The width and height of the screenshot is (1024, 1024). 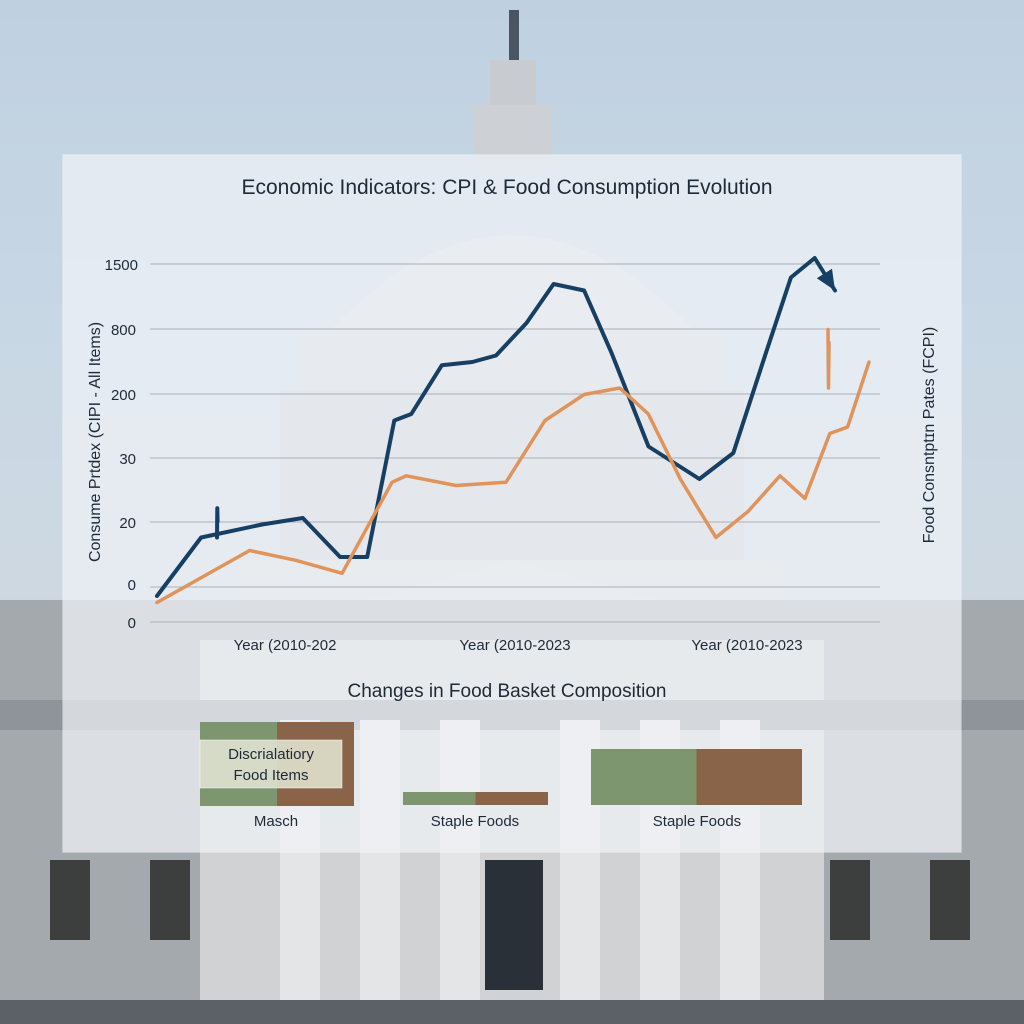 I want to click on bar-inner-label: Discrialatiory, so click(x=271, y=754).